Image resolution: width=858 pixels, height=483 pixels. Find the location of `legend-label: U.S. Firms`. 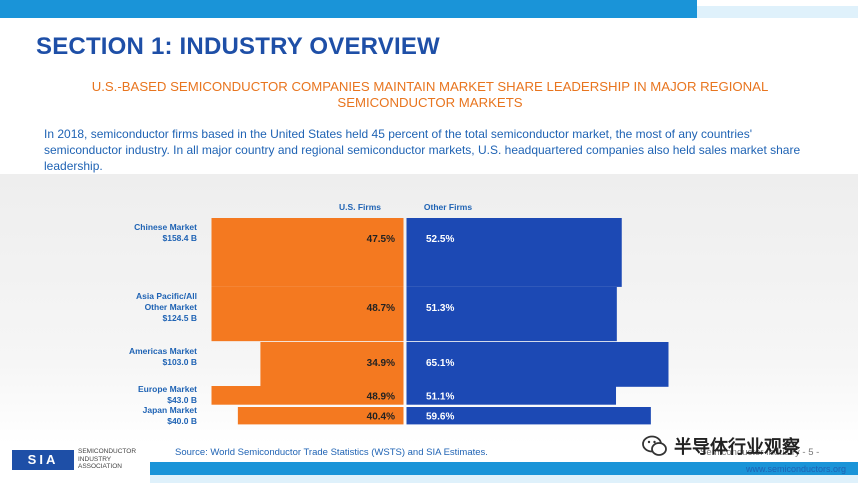

legend-label: U.S. Firms is located at coordinates (360, 207).